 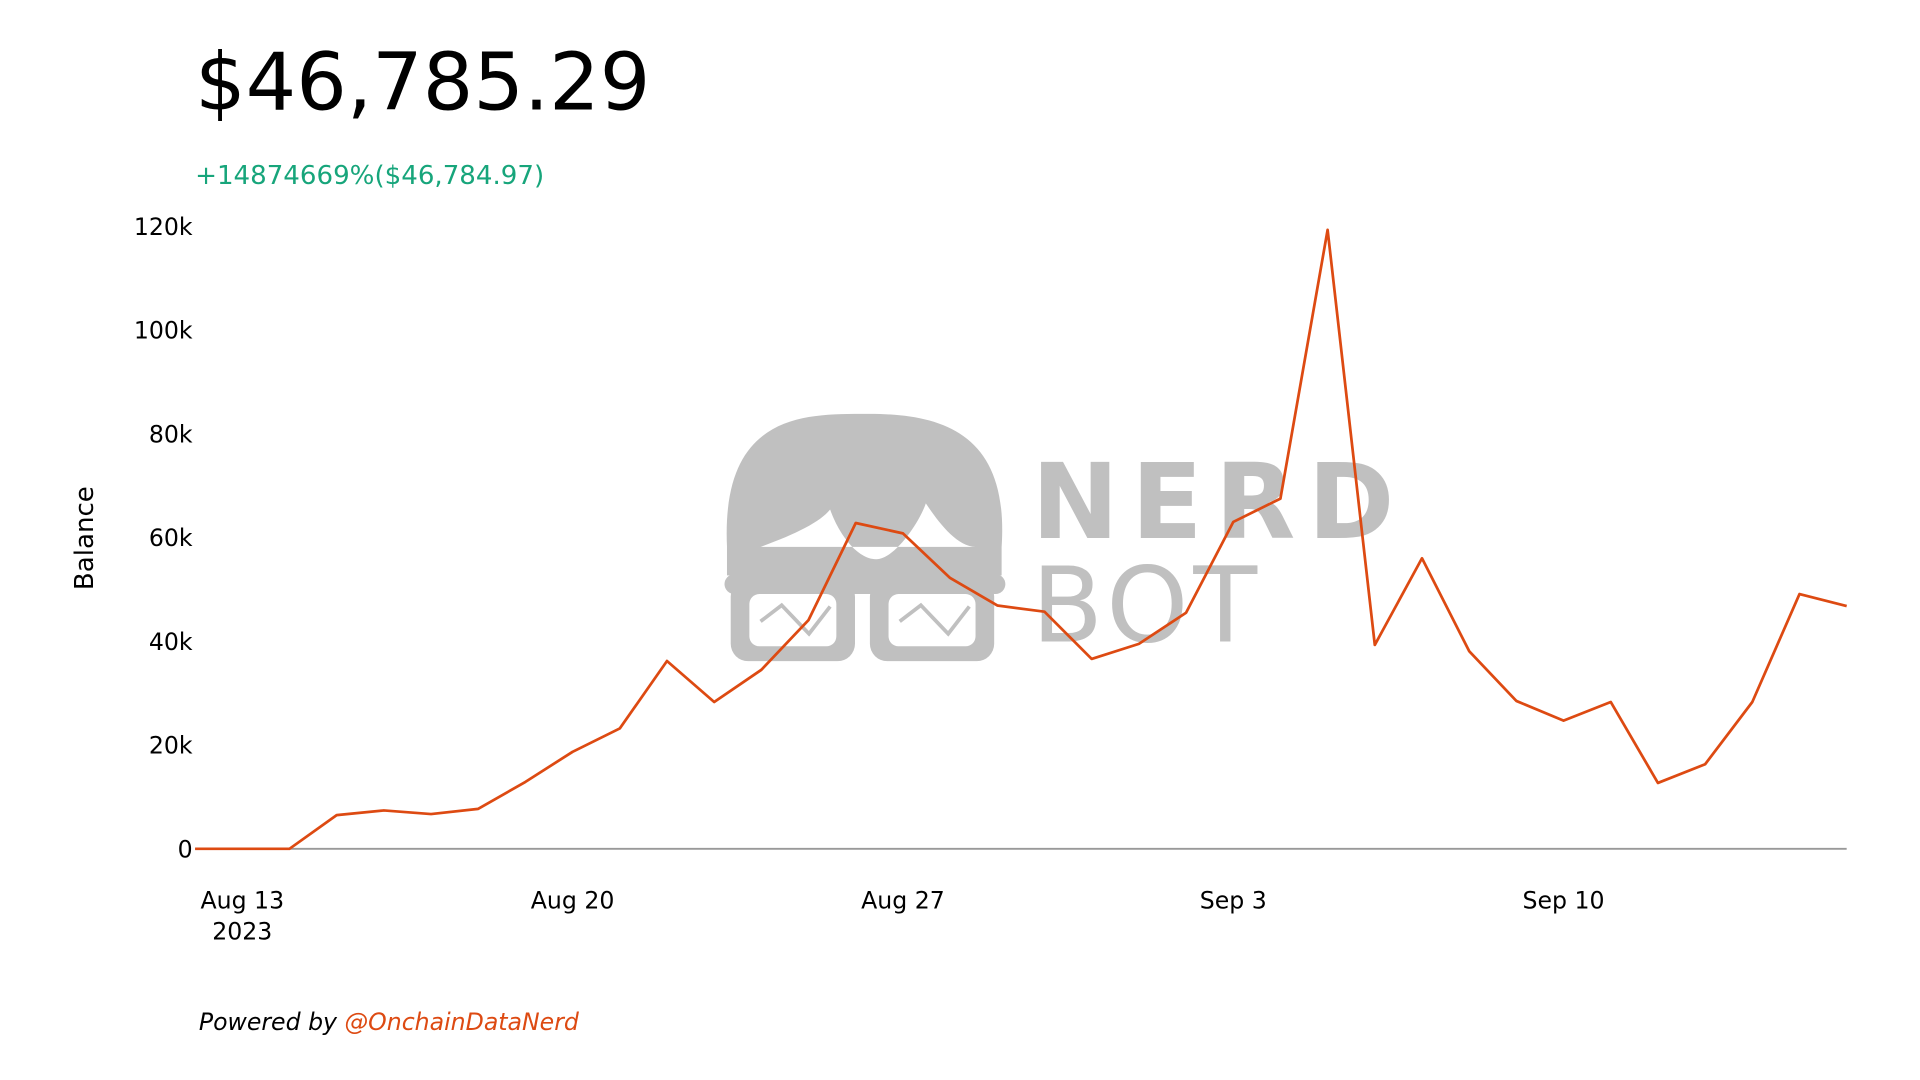 What do you see at coordinates (85, 538) in the screenshot?
I see `y-axis-label: Balance` at bounding box center [85, 538].